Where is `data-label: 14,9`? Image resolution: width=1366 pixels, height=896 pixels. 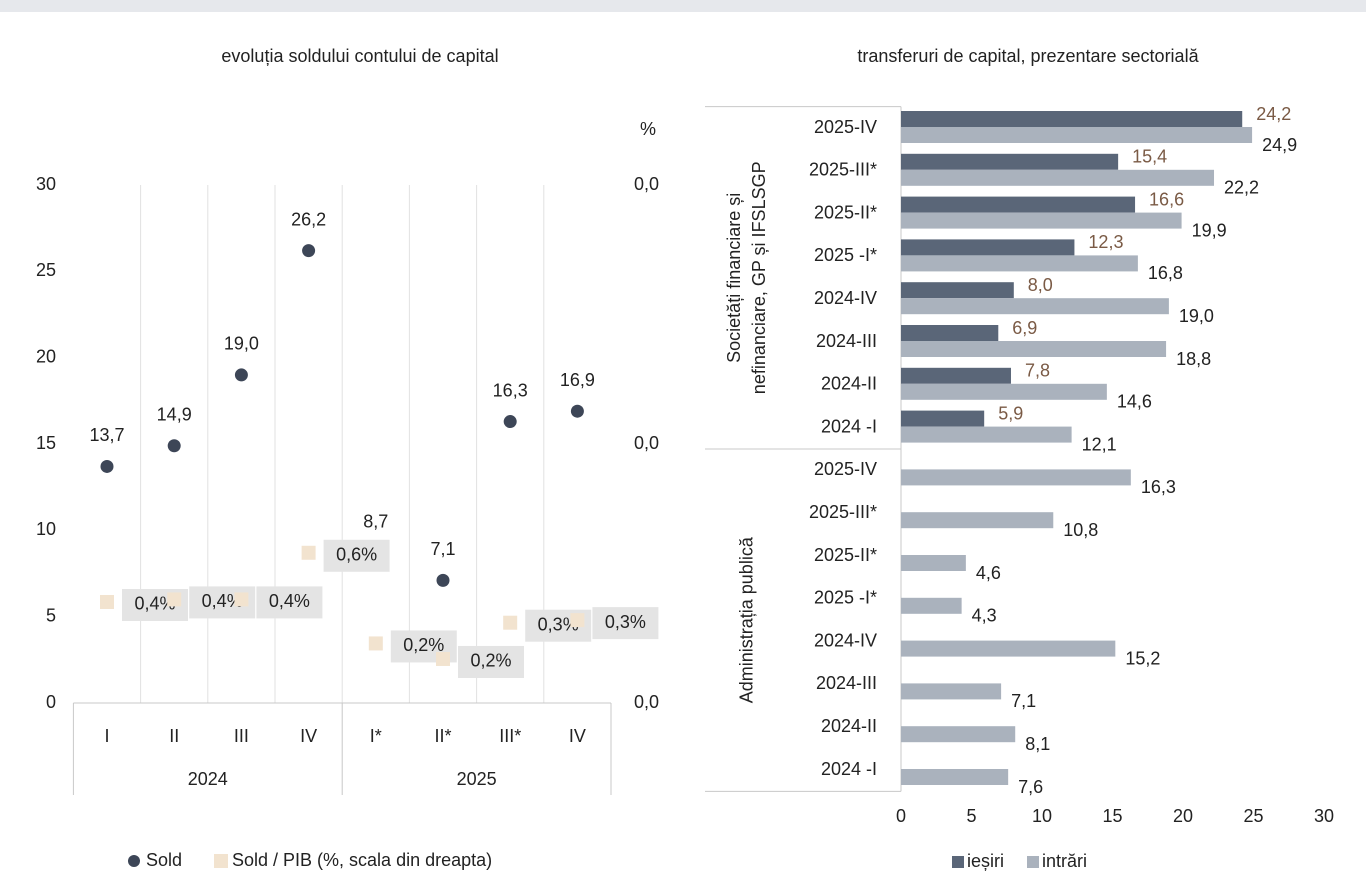 data-label: 14,9 is located at coordinates (174, 414).